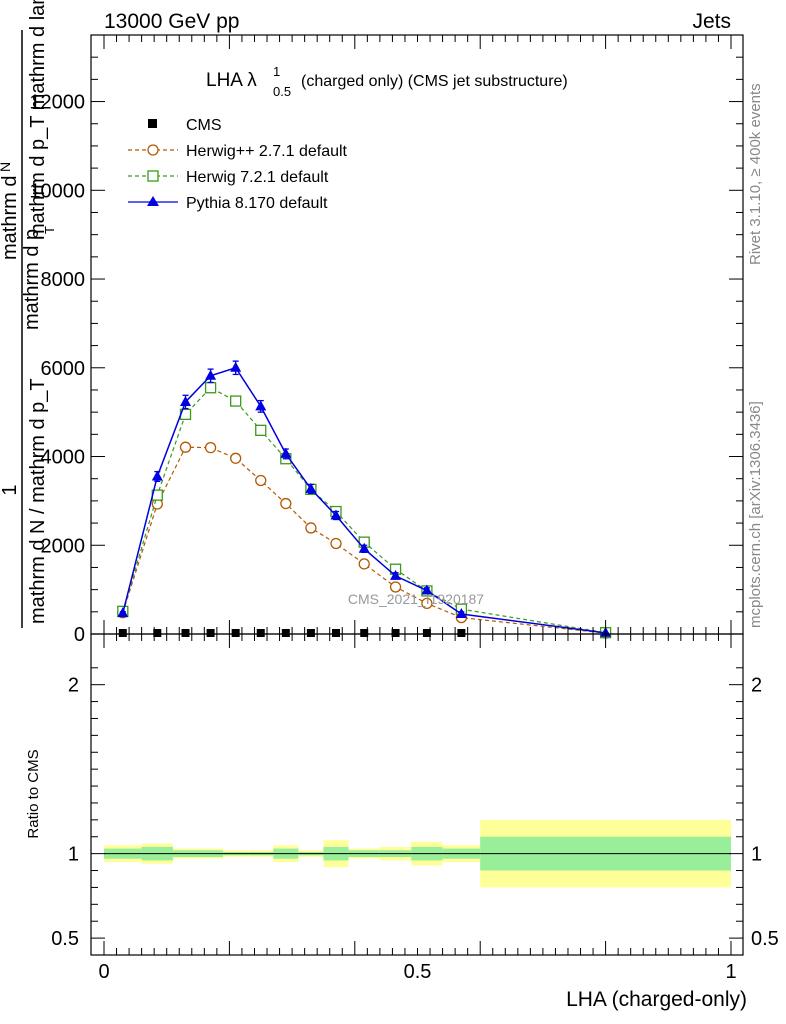  I want to click on ratio-y-axis-label: Ratio to CMS, so click(33, 793).